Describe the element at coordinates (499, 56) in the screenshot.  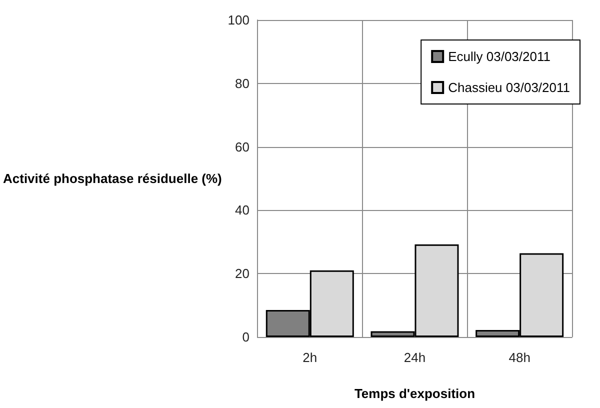
I see `legend-label: Ecully 03/03/2011` at that location.